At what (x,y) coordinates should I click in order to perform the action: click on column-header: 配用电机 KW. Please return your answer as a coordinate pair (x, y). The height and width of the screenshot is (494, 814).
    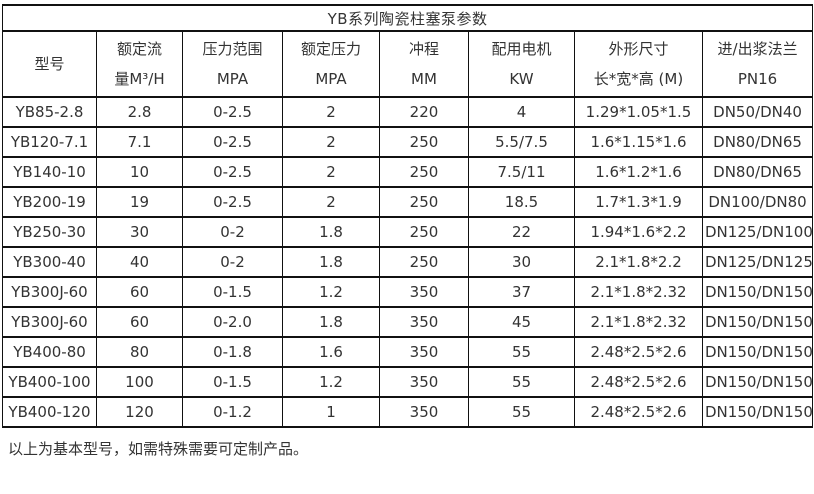
    Looking at the image, I should click on (521, 64).